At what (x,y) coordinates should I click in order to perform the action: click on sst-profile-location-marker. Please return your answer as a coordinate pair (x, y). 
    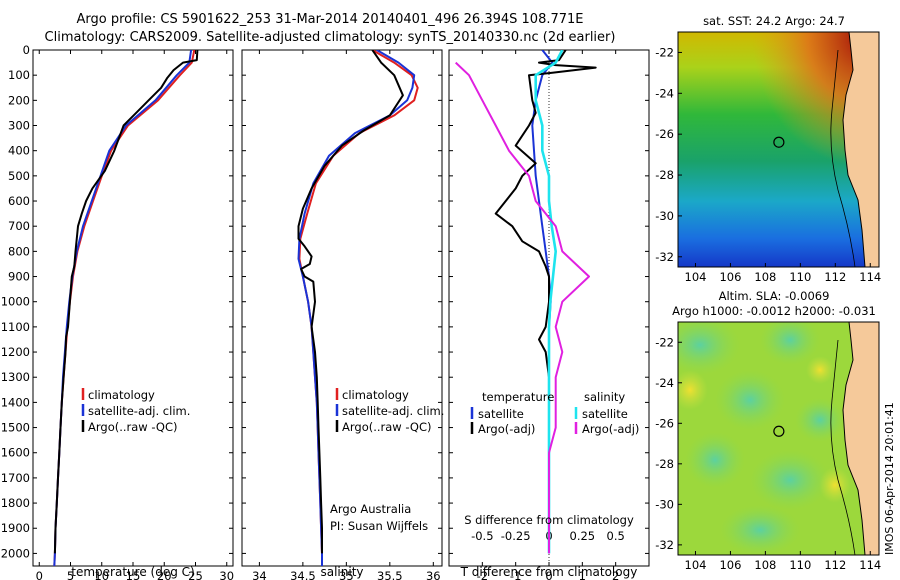
    Looking at the image, I should click on (779, 142).